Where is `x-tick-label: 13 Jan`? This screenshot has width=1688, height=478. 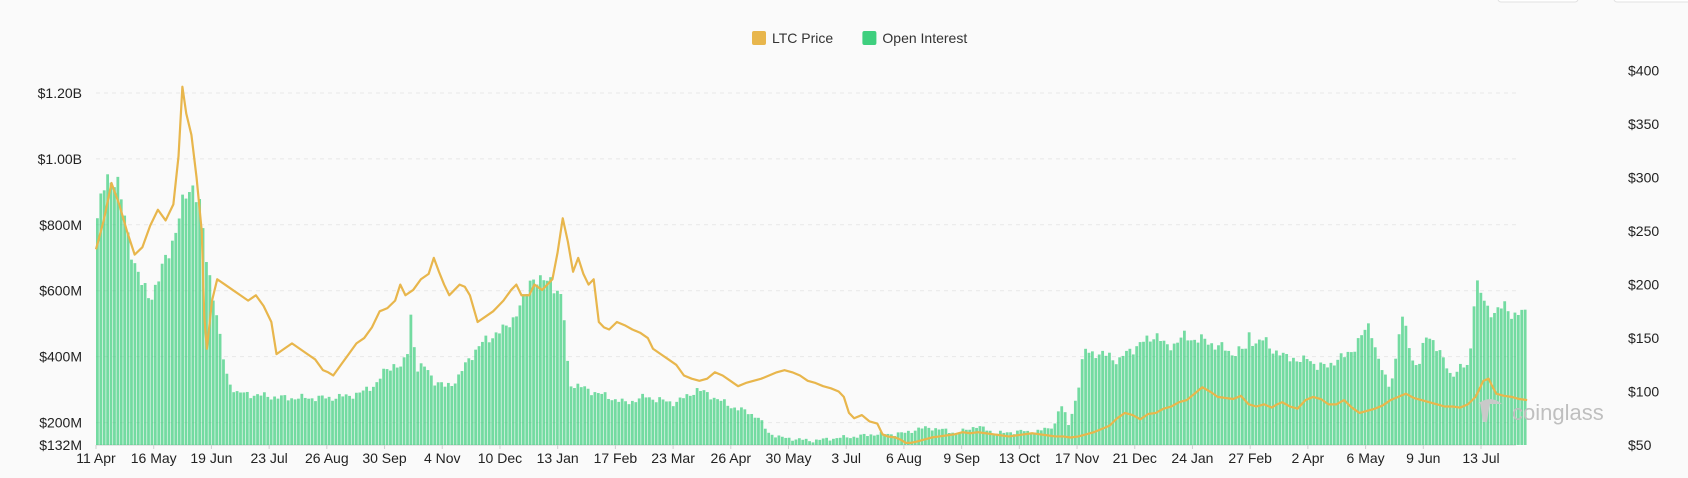 x-tick-label: 13 Jan is located at coordinates (558, 458).